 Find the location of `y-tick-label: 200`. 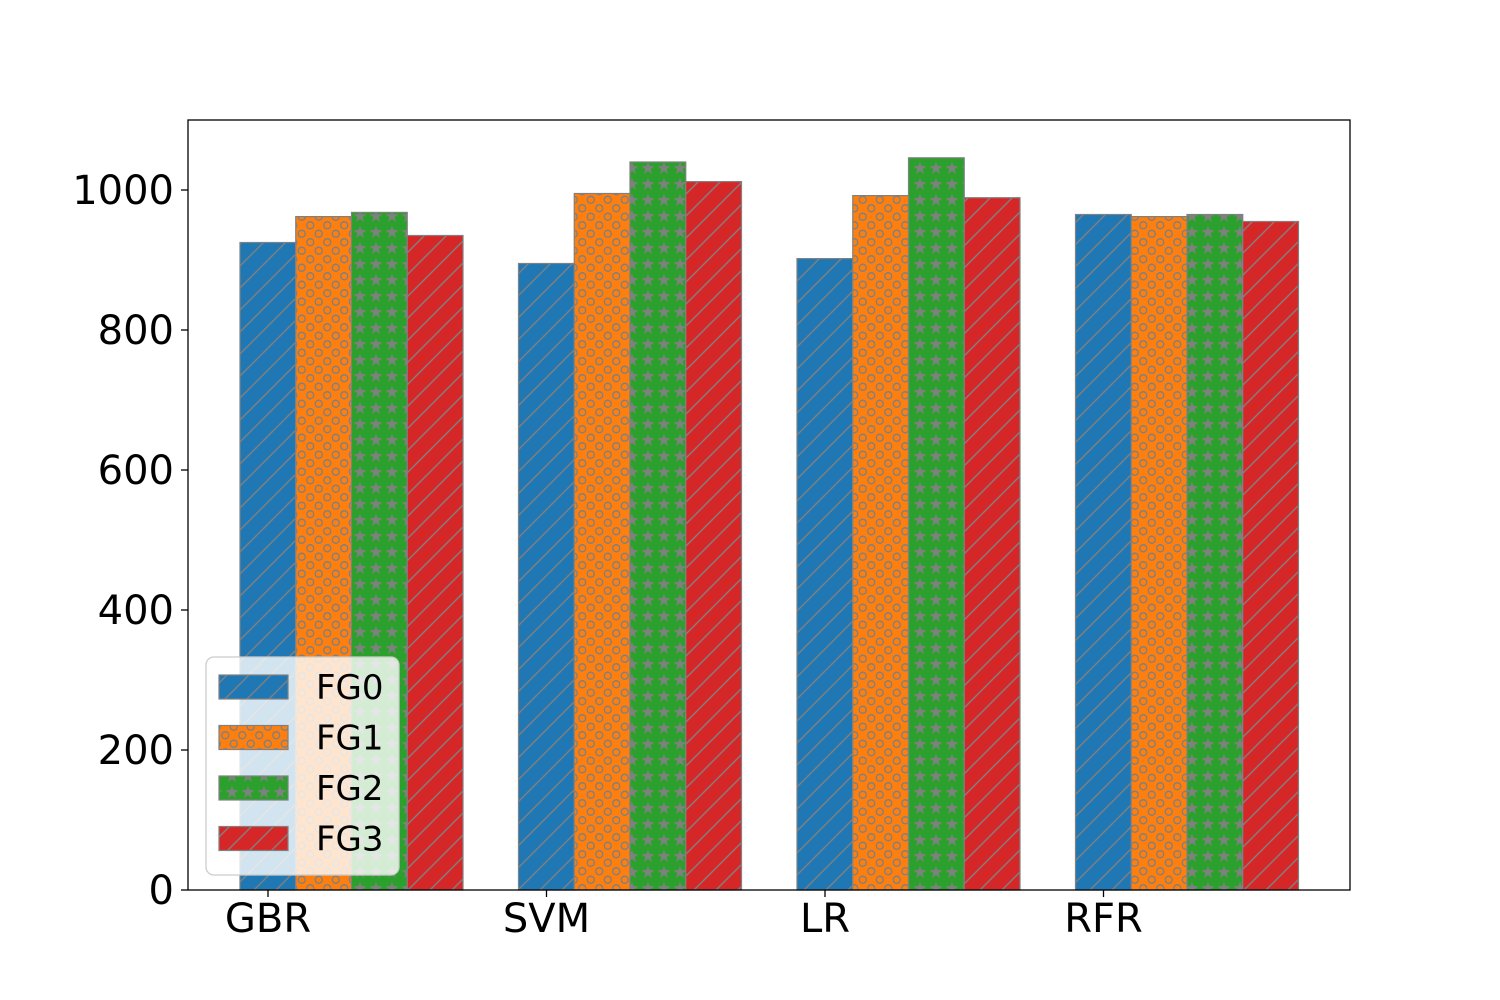

y-tick-label: 200 is located at coordinates (136, 751).